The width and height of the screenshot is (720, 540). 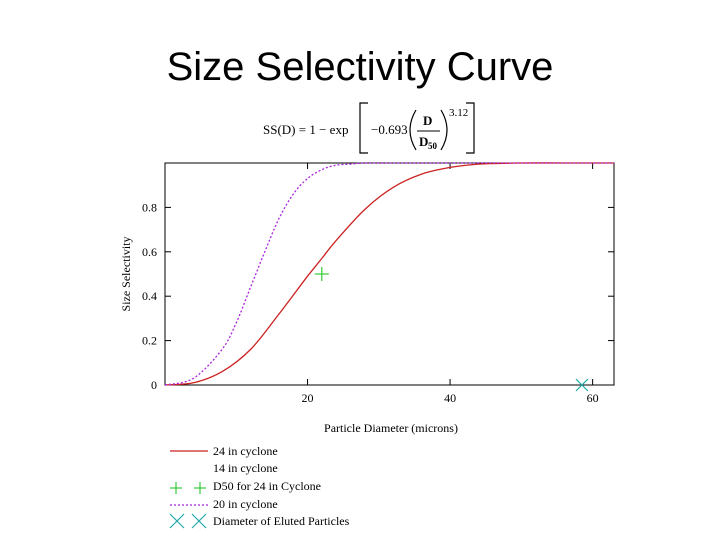 I want to click on legend-swatch-d50, so click(x=188, y=488).